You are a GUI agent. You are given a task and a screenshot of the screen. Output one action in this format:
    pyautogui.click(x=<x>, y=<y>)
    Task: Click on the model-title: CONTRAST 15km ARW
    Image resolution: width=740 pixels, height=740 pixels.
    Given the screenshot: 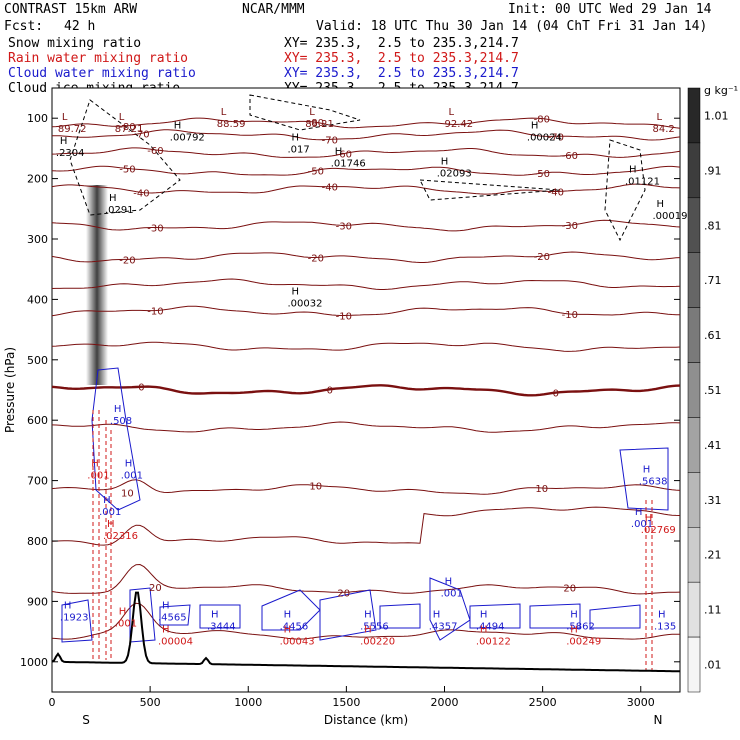 What is the action you would take?
    pyautogui.click(x=71, y=9)
    